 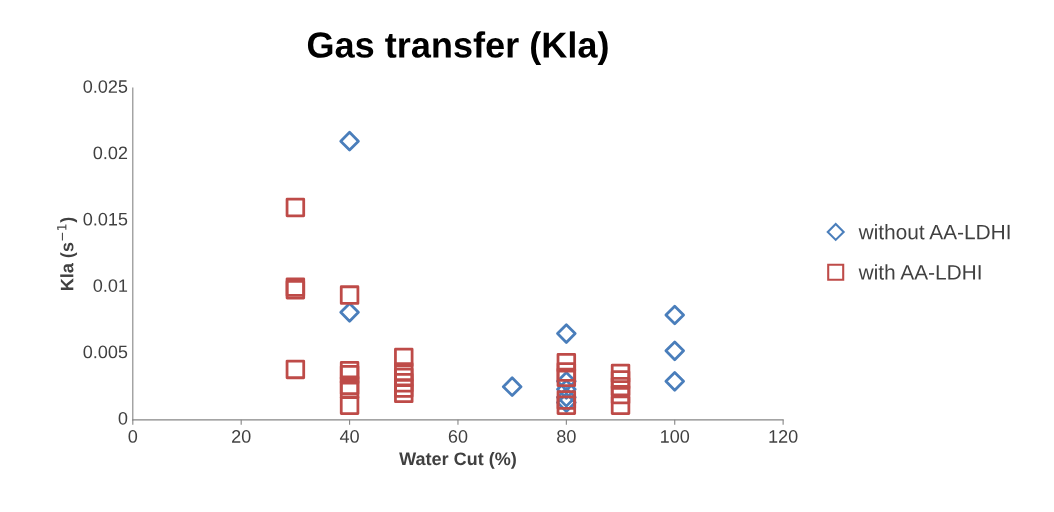 I want to click on x-tick-label: 100, so click(x=675, y=436).